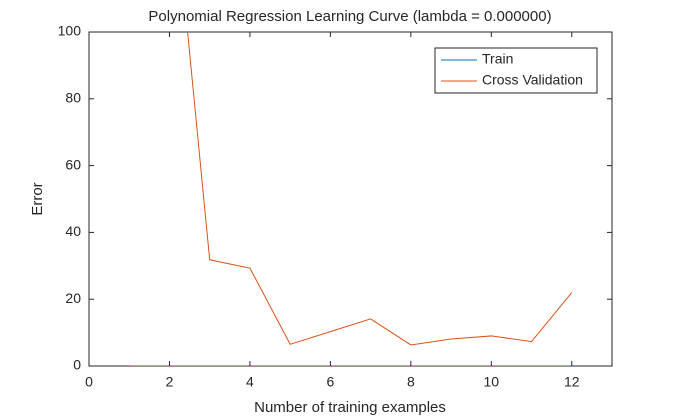  Describe the element at coordinates (73, 231) in the screenshot. I see `y-tick-label: 40` at that location.